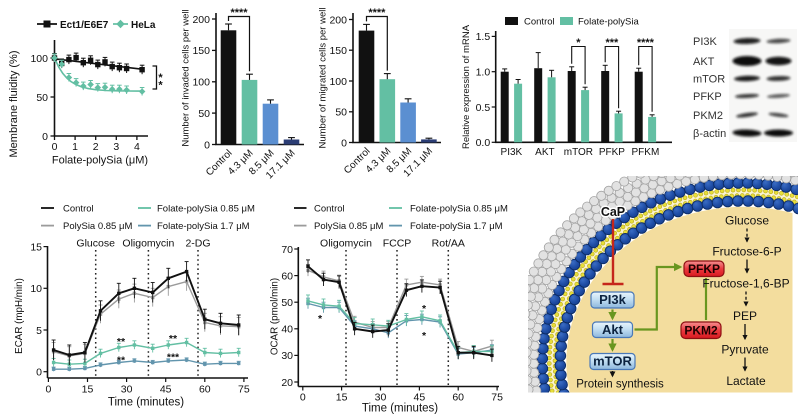  I want to click on svg-text: 1, so click(75, 147).